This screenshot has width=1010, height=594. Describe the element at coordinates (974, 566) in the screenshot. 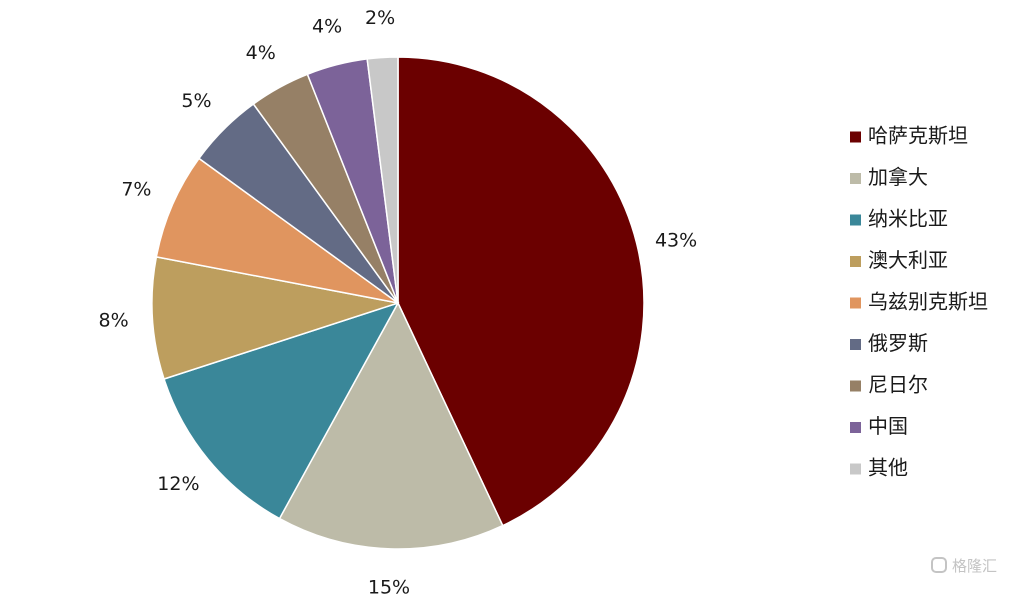

I see `watermark-text: 格隆汇` at that location.